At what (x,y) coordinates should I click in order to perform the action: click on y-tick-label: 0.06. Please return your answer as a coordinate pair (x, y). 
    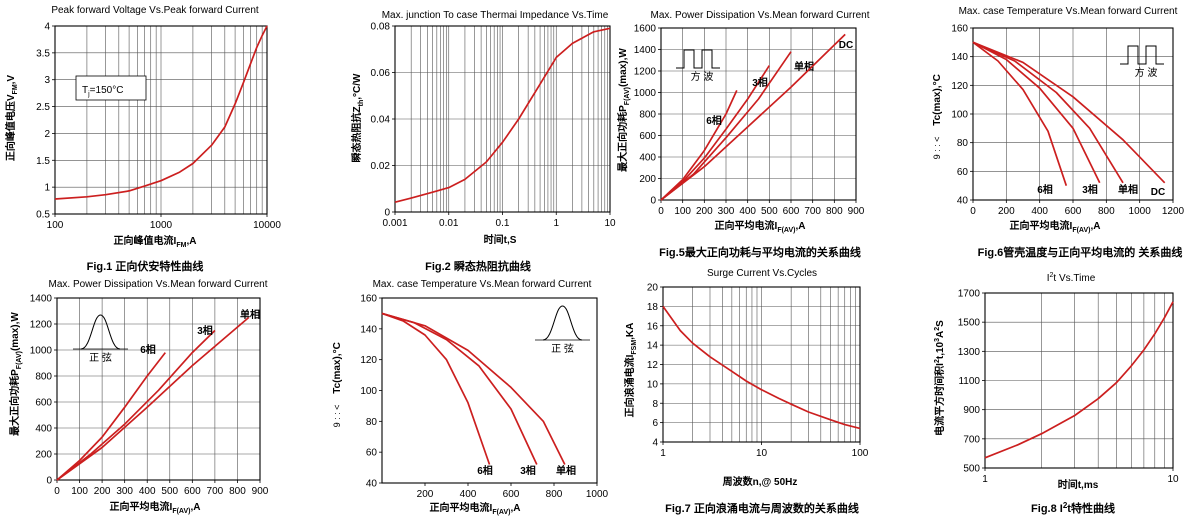
    Looking at the image, I should click on (381, 73).